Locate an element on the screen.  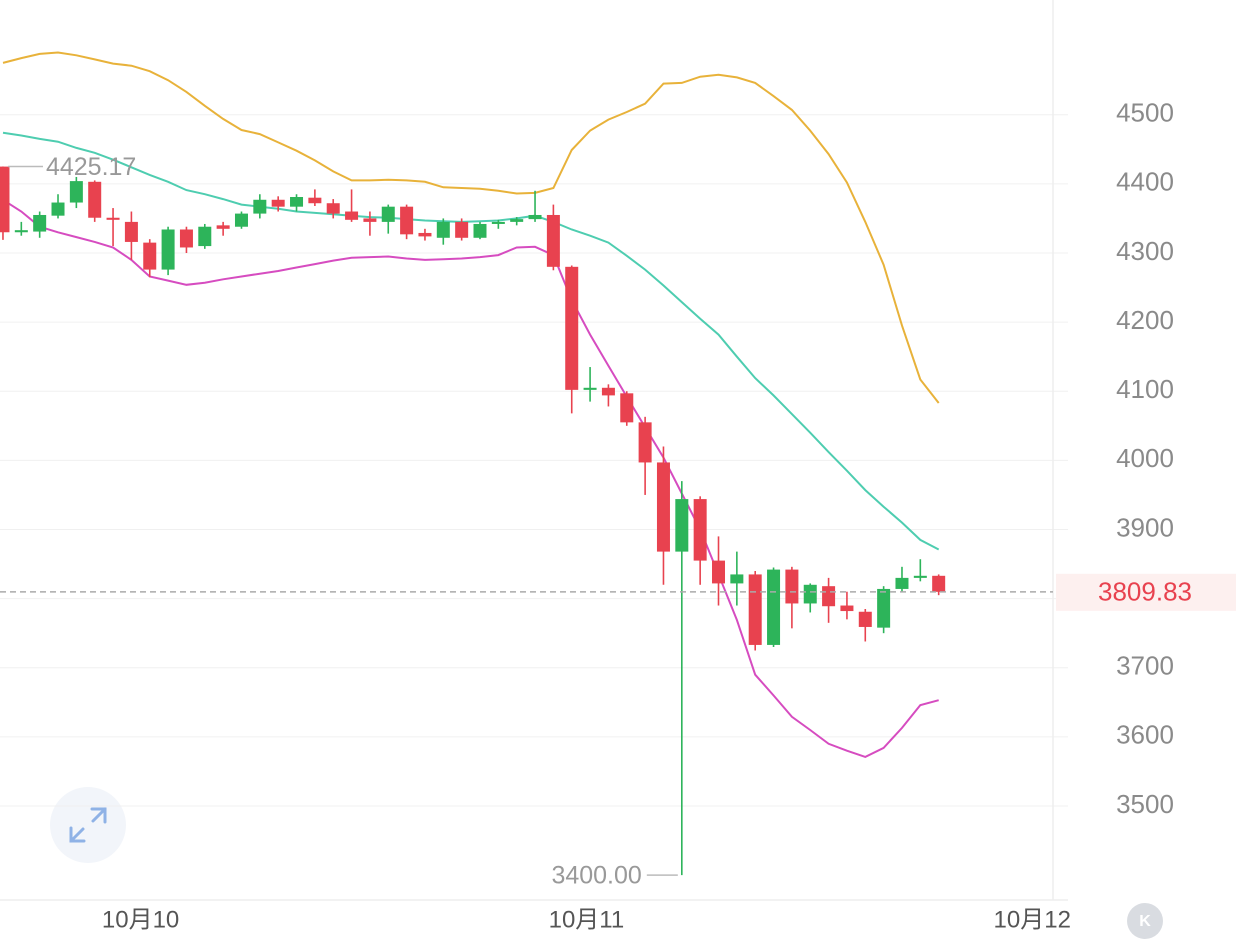
expand-icon is located at coordinates (88, 825).